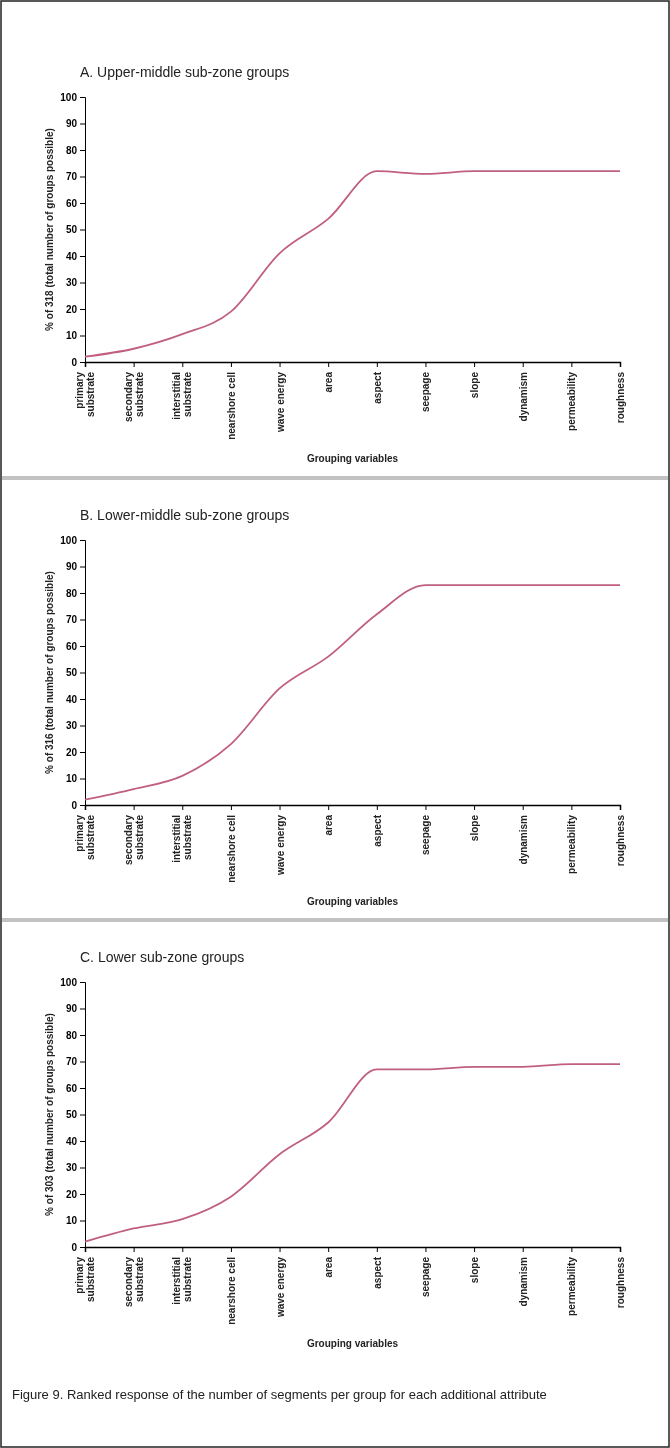 This screenshot has width=670, height=1448. Describe the element at coordinates (162, 957) in the screenshot. I see `chart-title: C. Lower sub-zone groups` at that location.